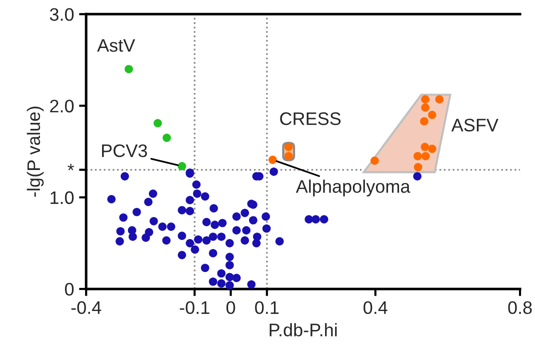  Describe the element at coordinates (62, 14) in the screenshot. I see `y-tick-label: 3.0` at that location.